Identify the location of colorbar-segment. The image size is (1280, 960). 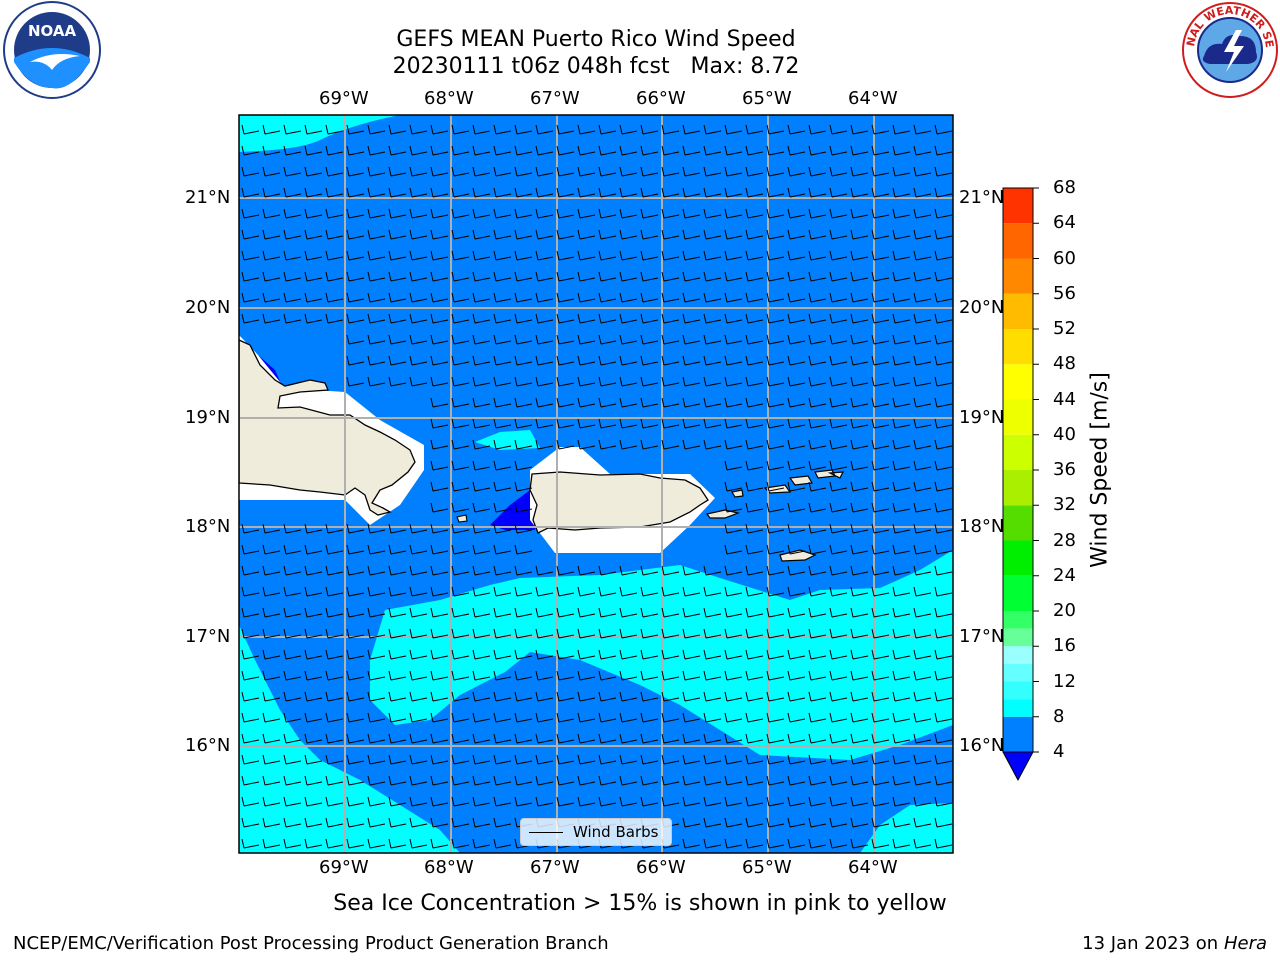
(1018, 382).